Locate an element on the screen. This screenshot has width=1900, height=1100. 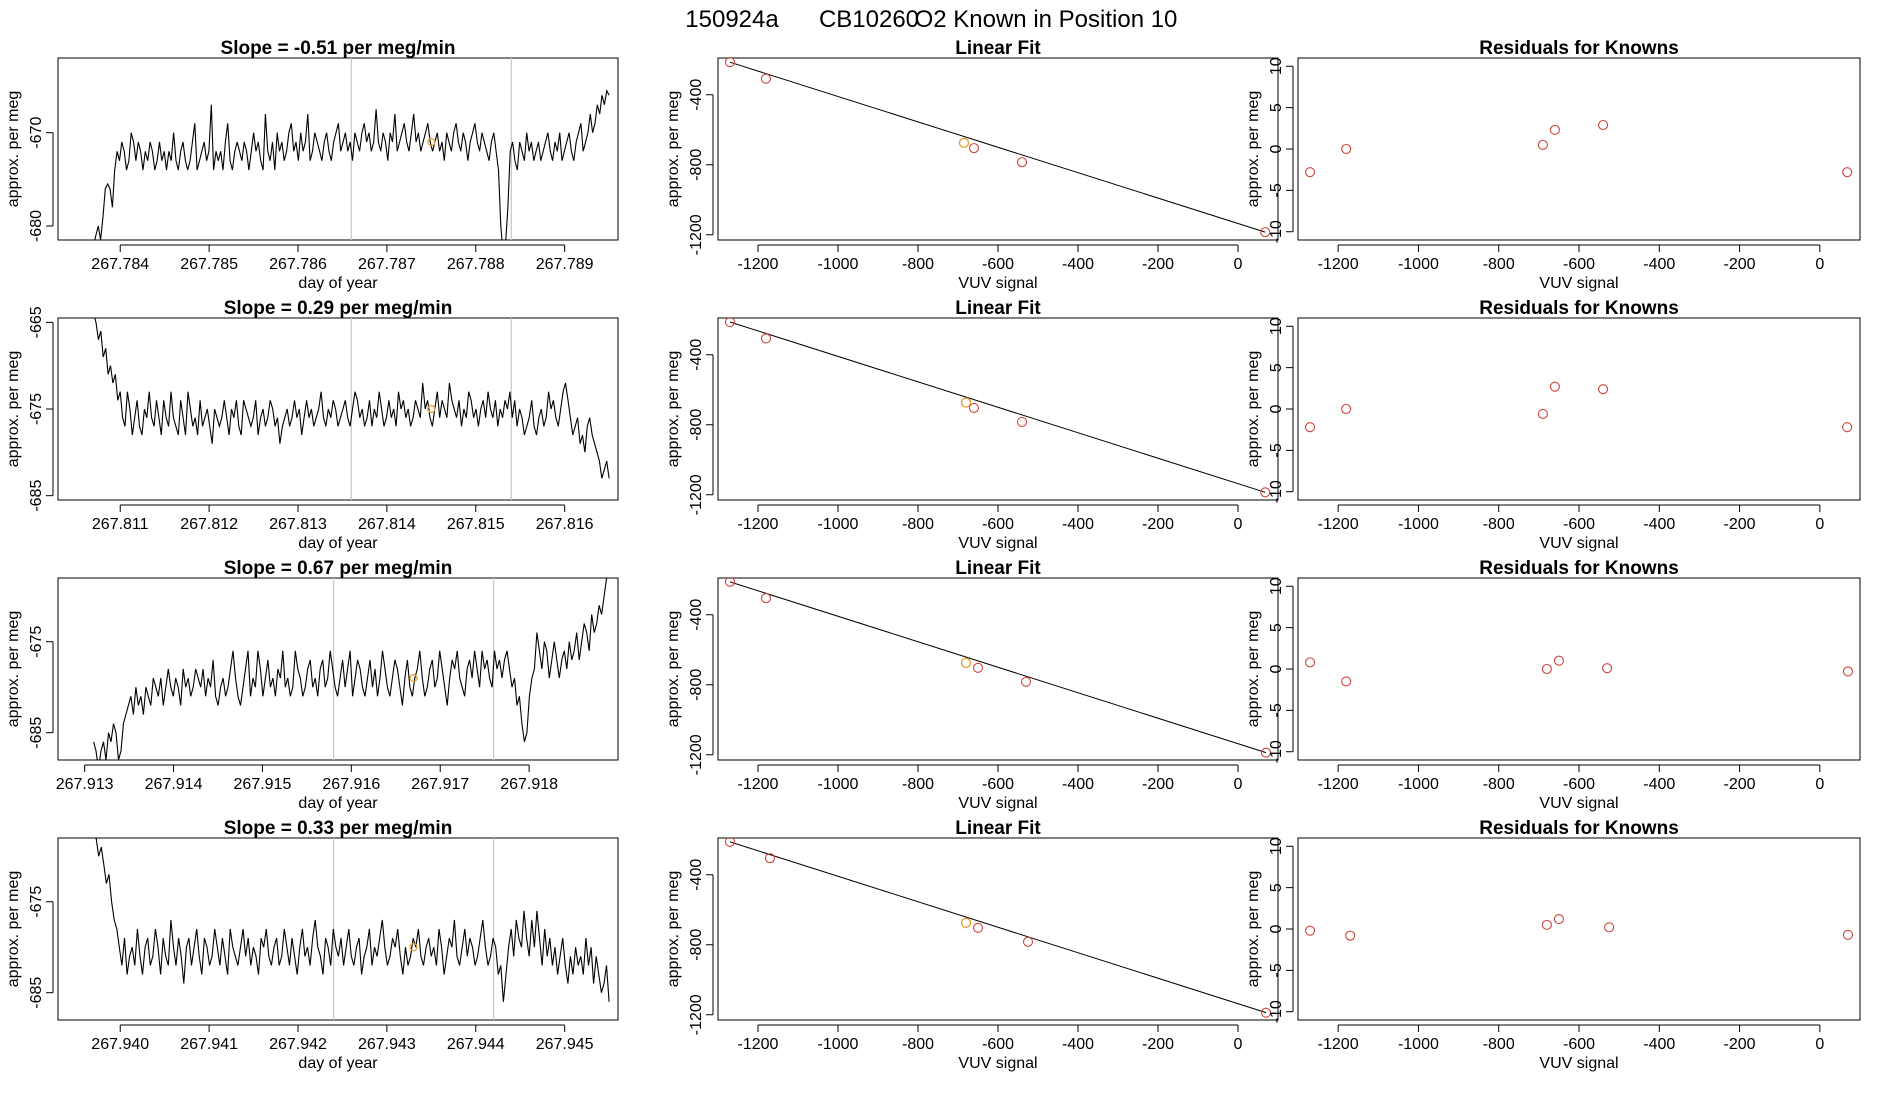
row3-linear-fit-y-axis-label: approx. per meg is located at coordinates (673, 669).